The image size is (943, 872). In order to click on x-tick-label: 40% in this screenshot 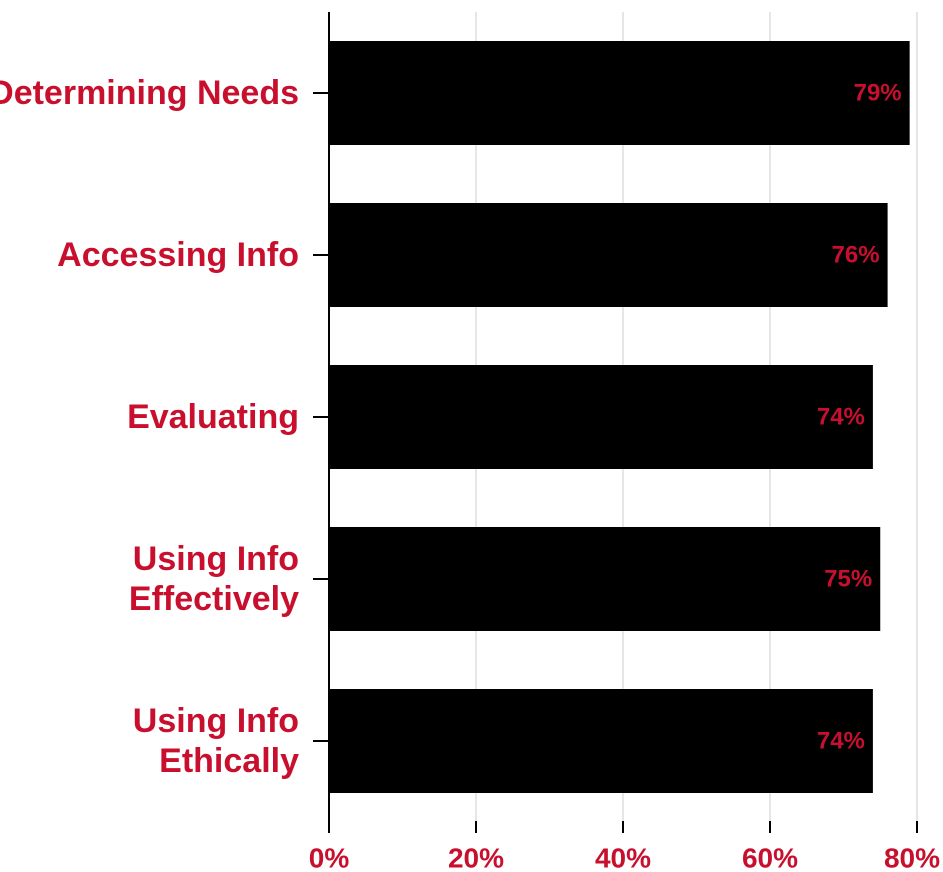, I will do `click(623, 857)`.